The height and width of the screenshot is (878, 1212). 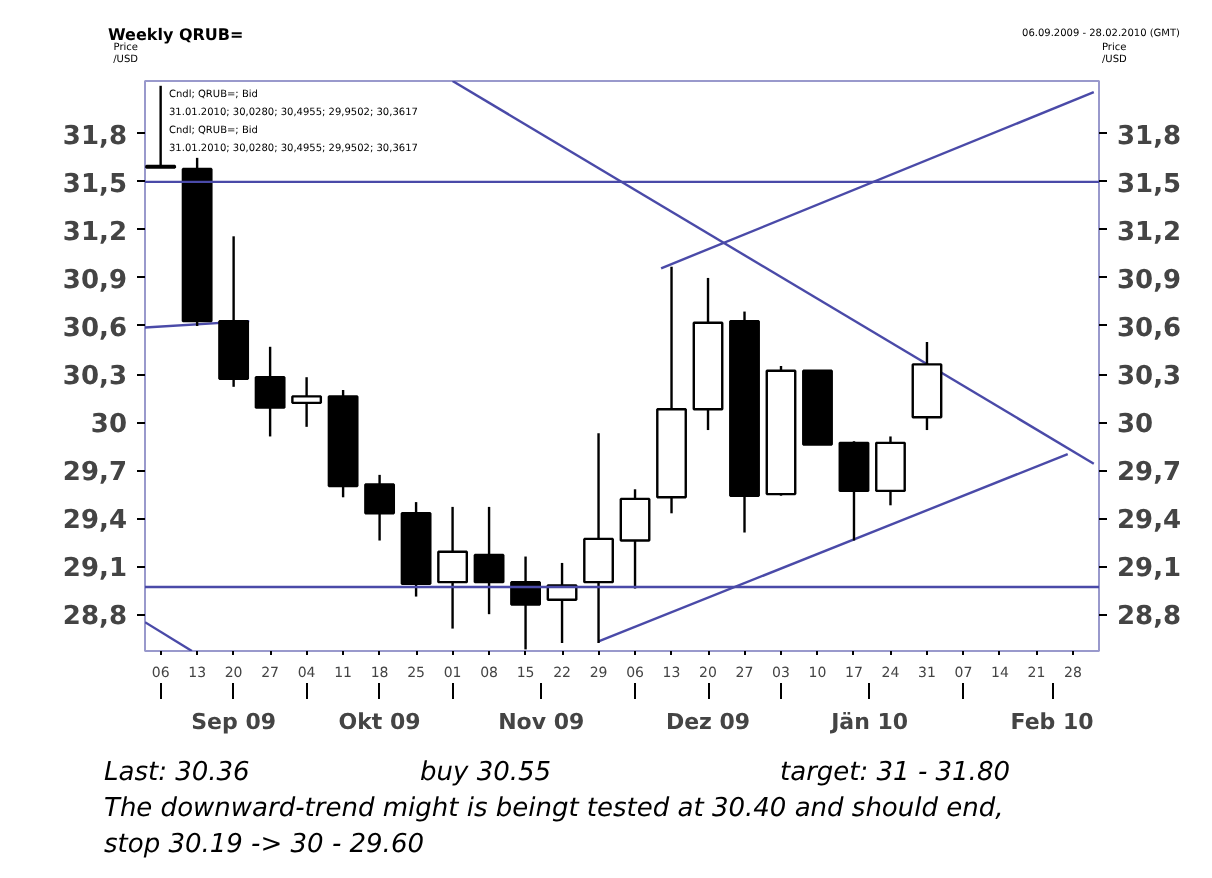 I want to click on text: The downward-trend might is beingt tested at 30.40 and should end,, so click(x=554, y=810).